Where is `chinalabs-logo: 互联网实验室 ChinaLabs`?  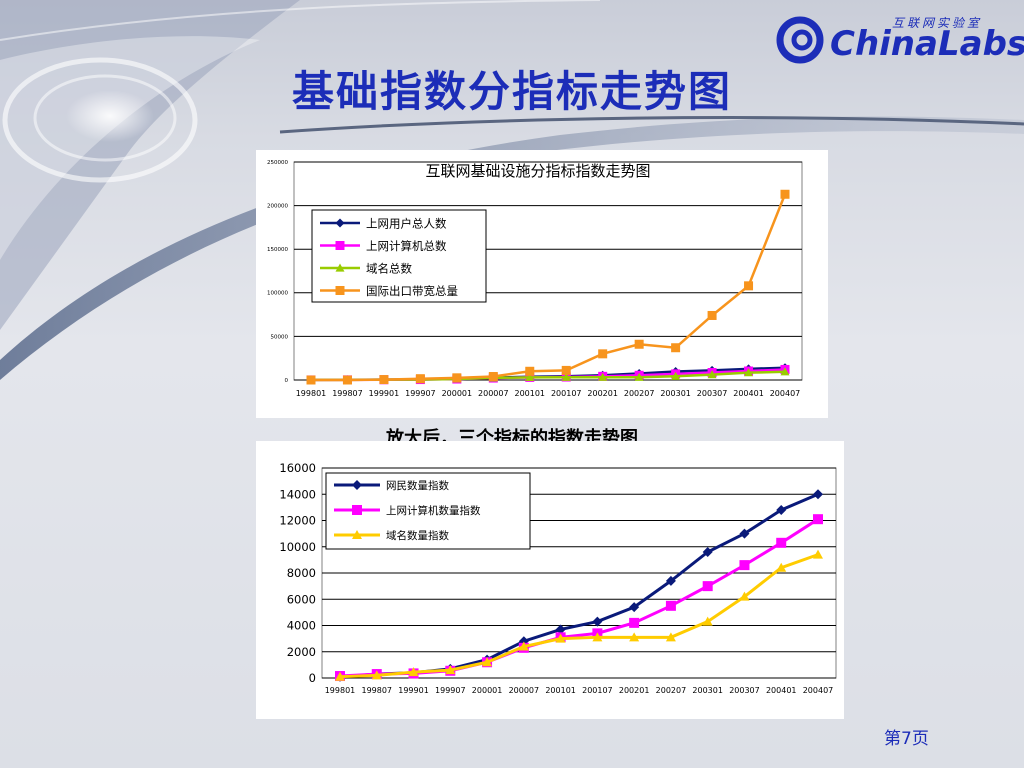 chinalabs-logo: 互联网实验室 ChinaLabs is located at coordinates (900, 40).